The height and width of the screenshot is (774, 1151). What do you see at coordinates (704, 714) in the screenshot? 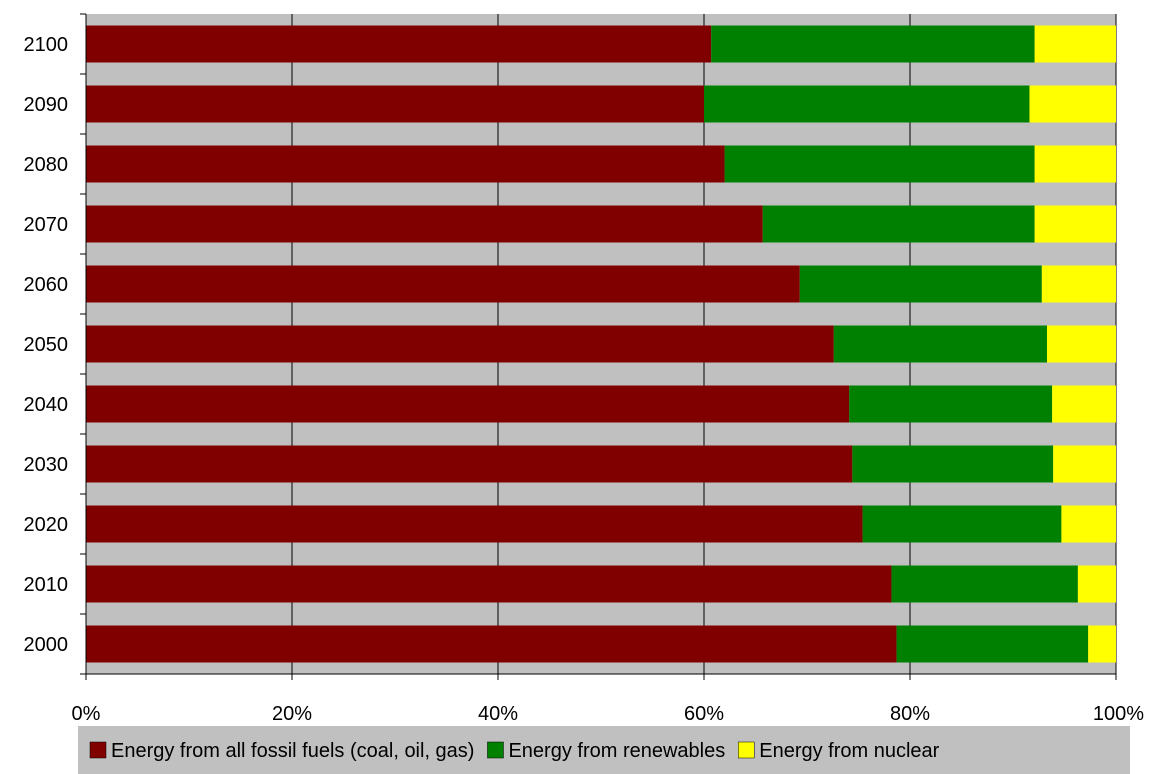
I see `x-tick-label: 60%` at bounding box center [704, 714].